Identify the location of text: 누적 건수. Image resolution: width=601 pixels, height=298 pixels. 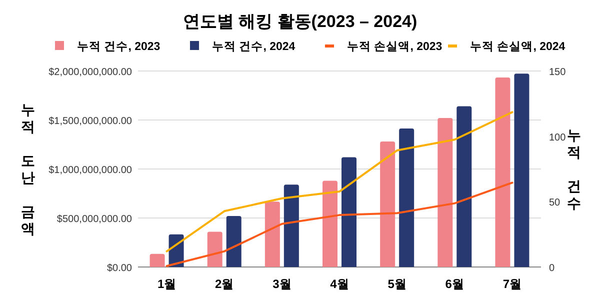
(574, 169).